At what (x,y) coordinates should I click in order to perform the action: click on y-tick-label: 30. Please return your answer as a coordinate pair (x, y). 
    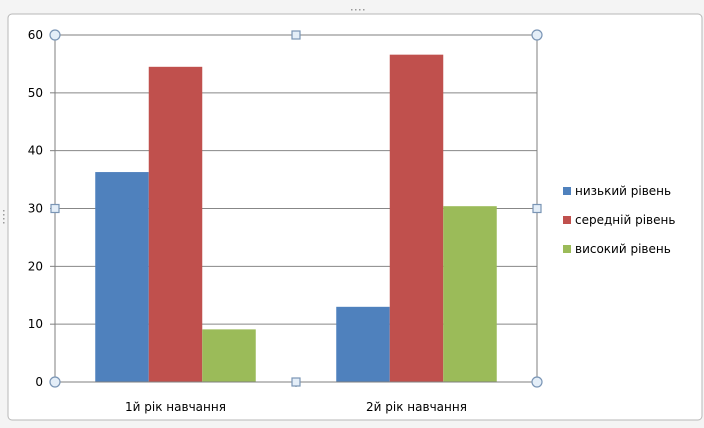
    Looking at the image, I should click on (35, 209).